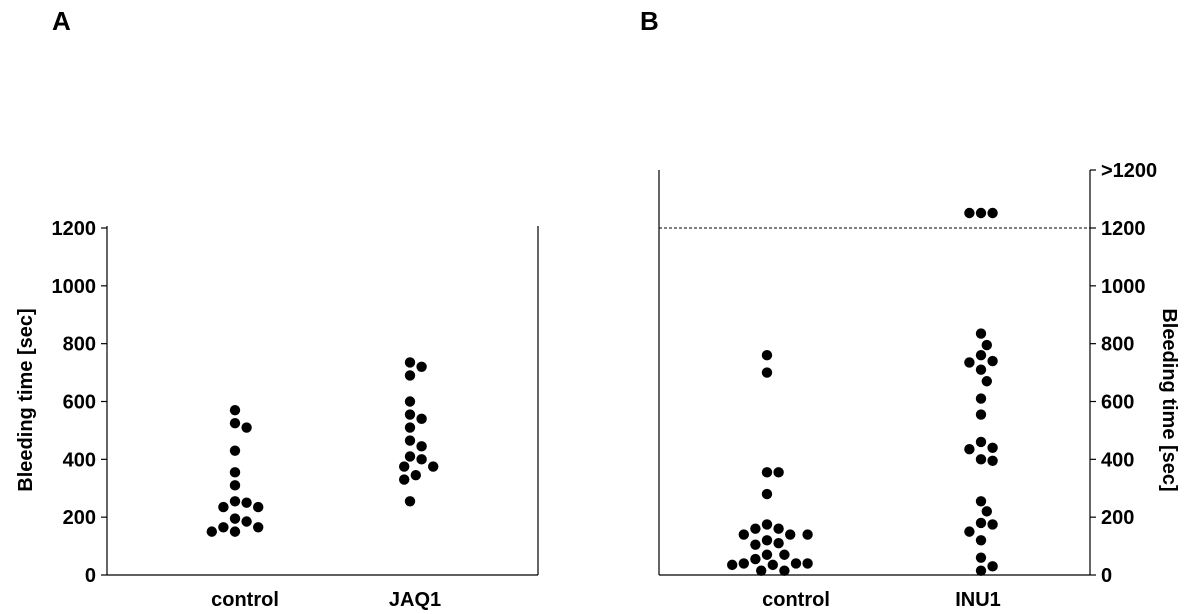 The width and height of the screenshot is (1191, 614). I want to click on panel-a-category-jaq1: JAQ1, so click(415, 600).